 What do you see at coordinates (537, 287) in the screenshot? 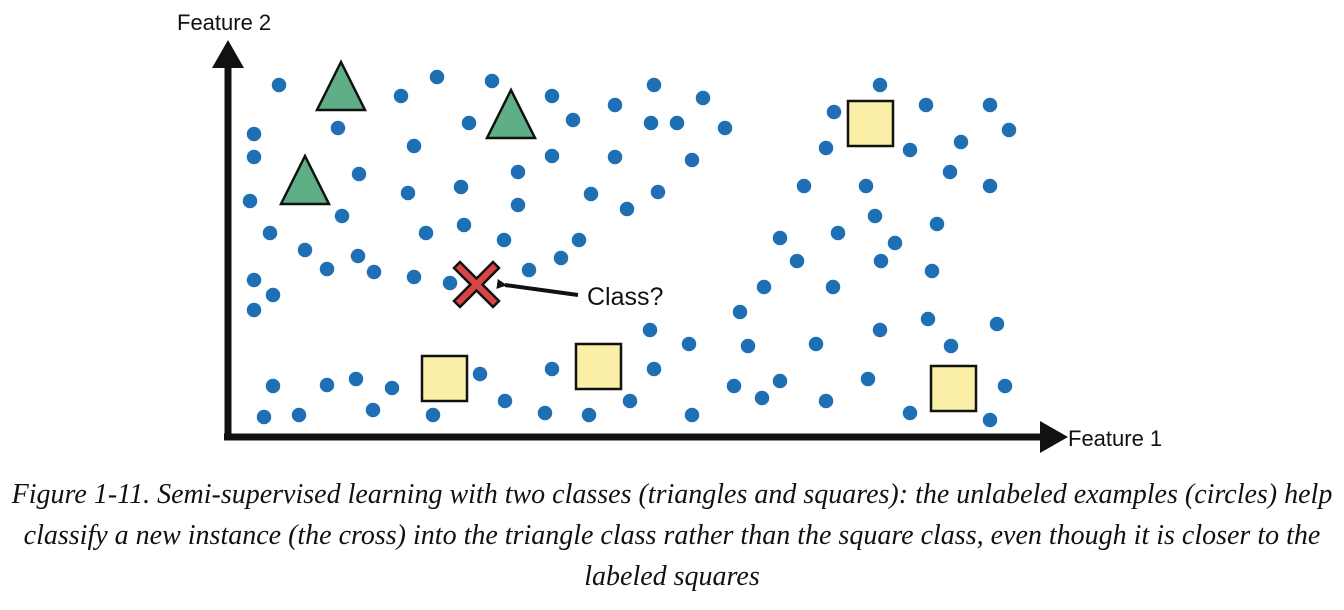
I see `callout-arrow` at bounding box center [537, 287].